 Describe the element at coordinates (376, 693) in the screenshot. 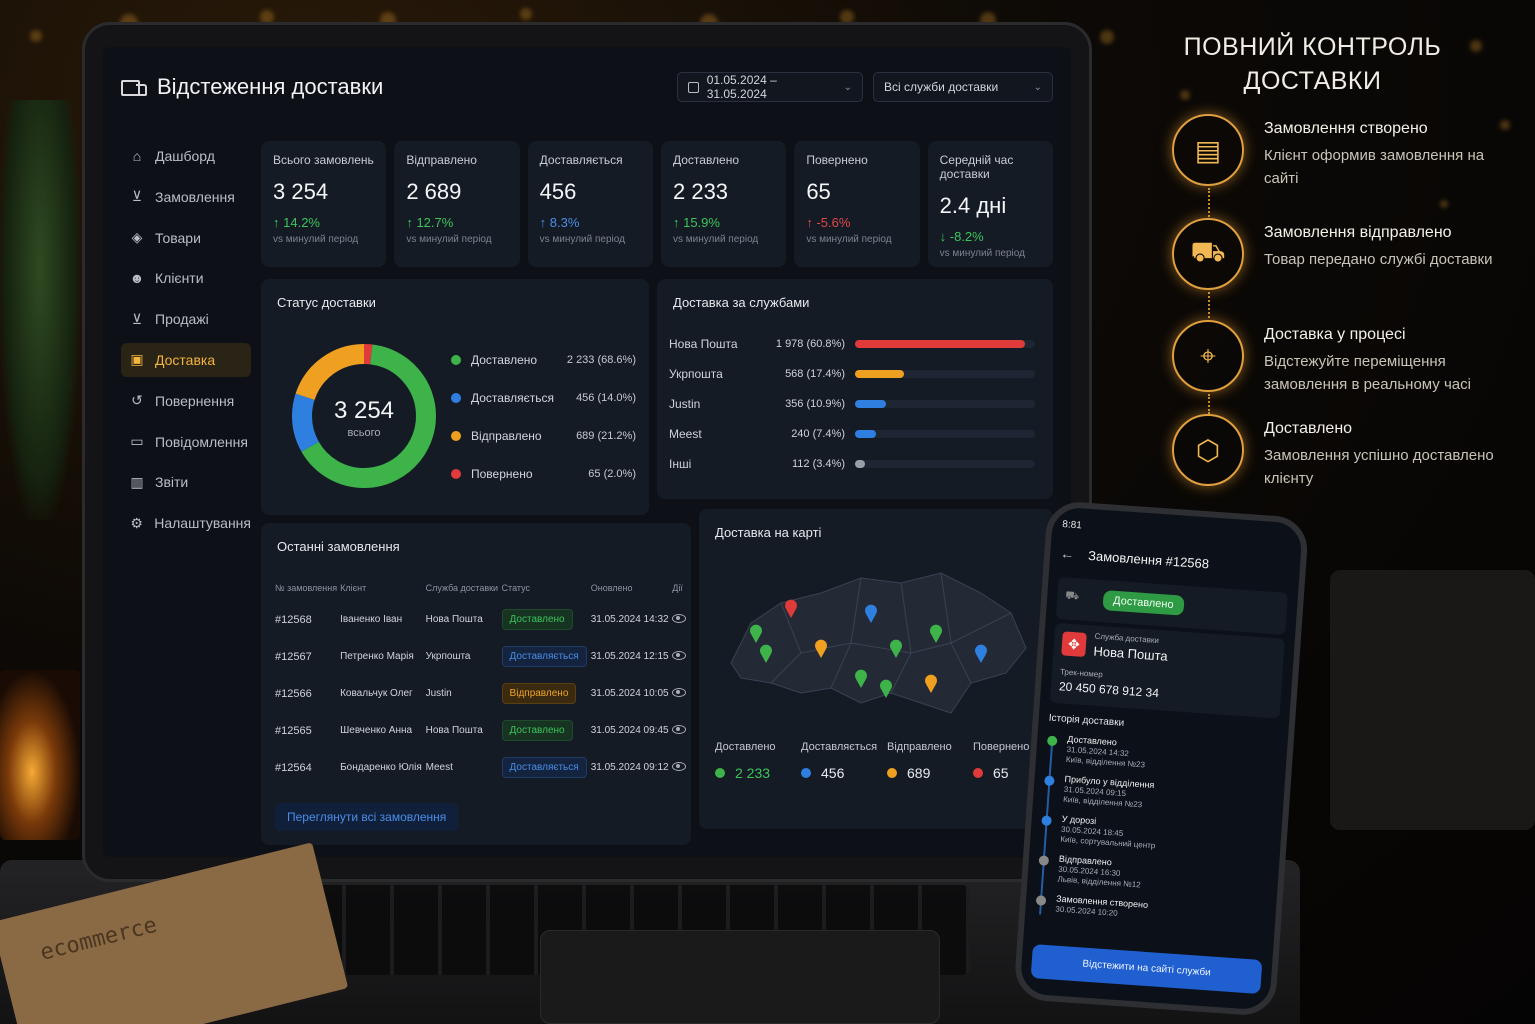

I see `order-client: Ковальчук Олег` at that location.